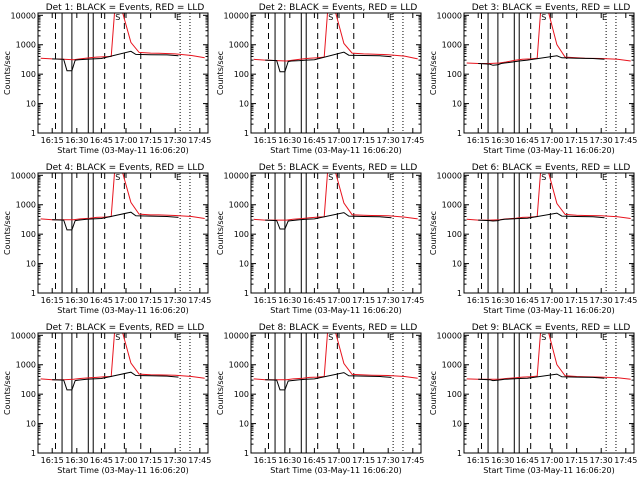 The width and height of the screenshot is (640, 480). I want to click on panel-title: Det 8: BLACK = Events, RED = LLD, so click(338, 328).